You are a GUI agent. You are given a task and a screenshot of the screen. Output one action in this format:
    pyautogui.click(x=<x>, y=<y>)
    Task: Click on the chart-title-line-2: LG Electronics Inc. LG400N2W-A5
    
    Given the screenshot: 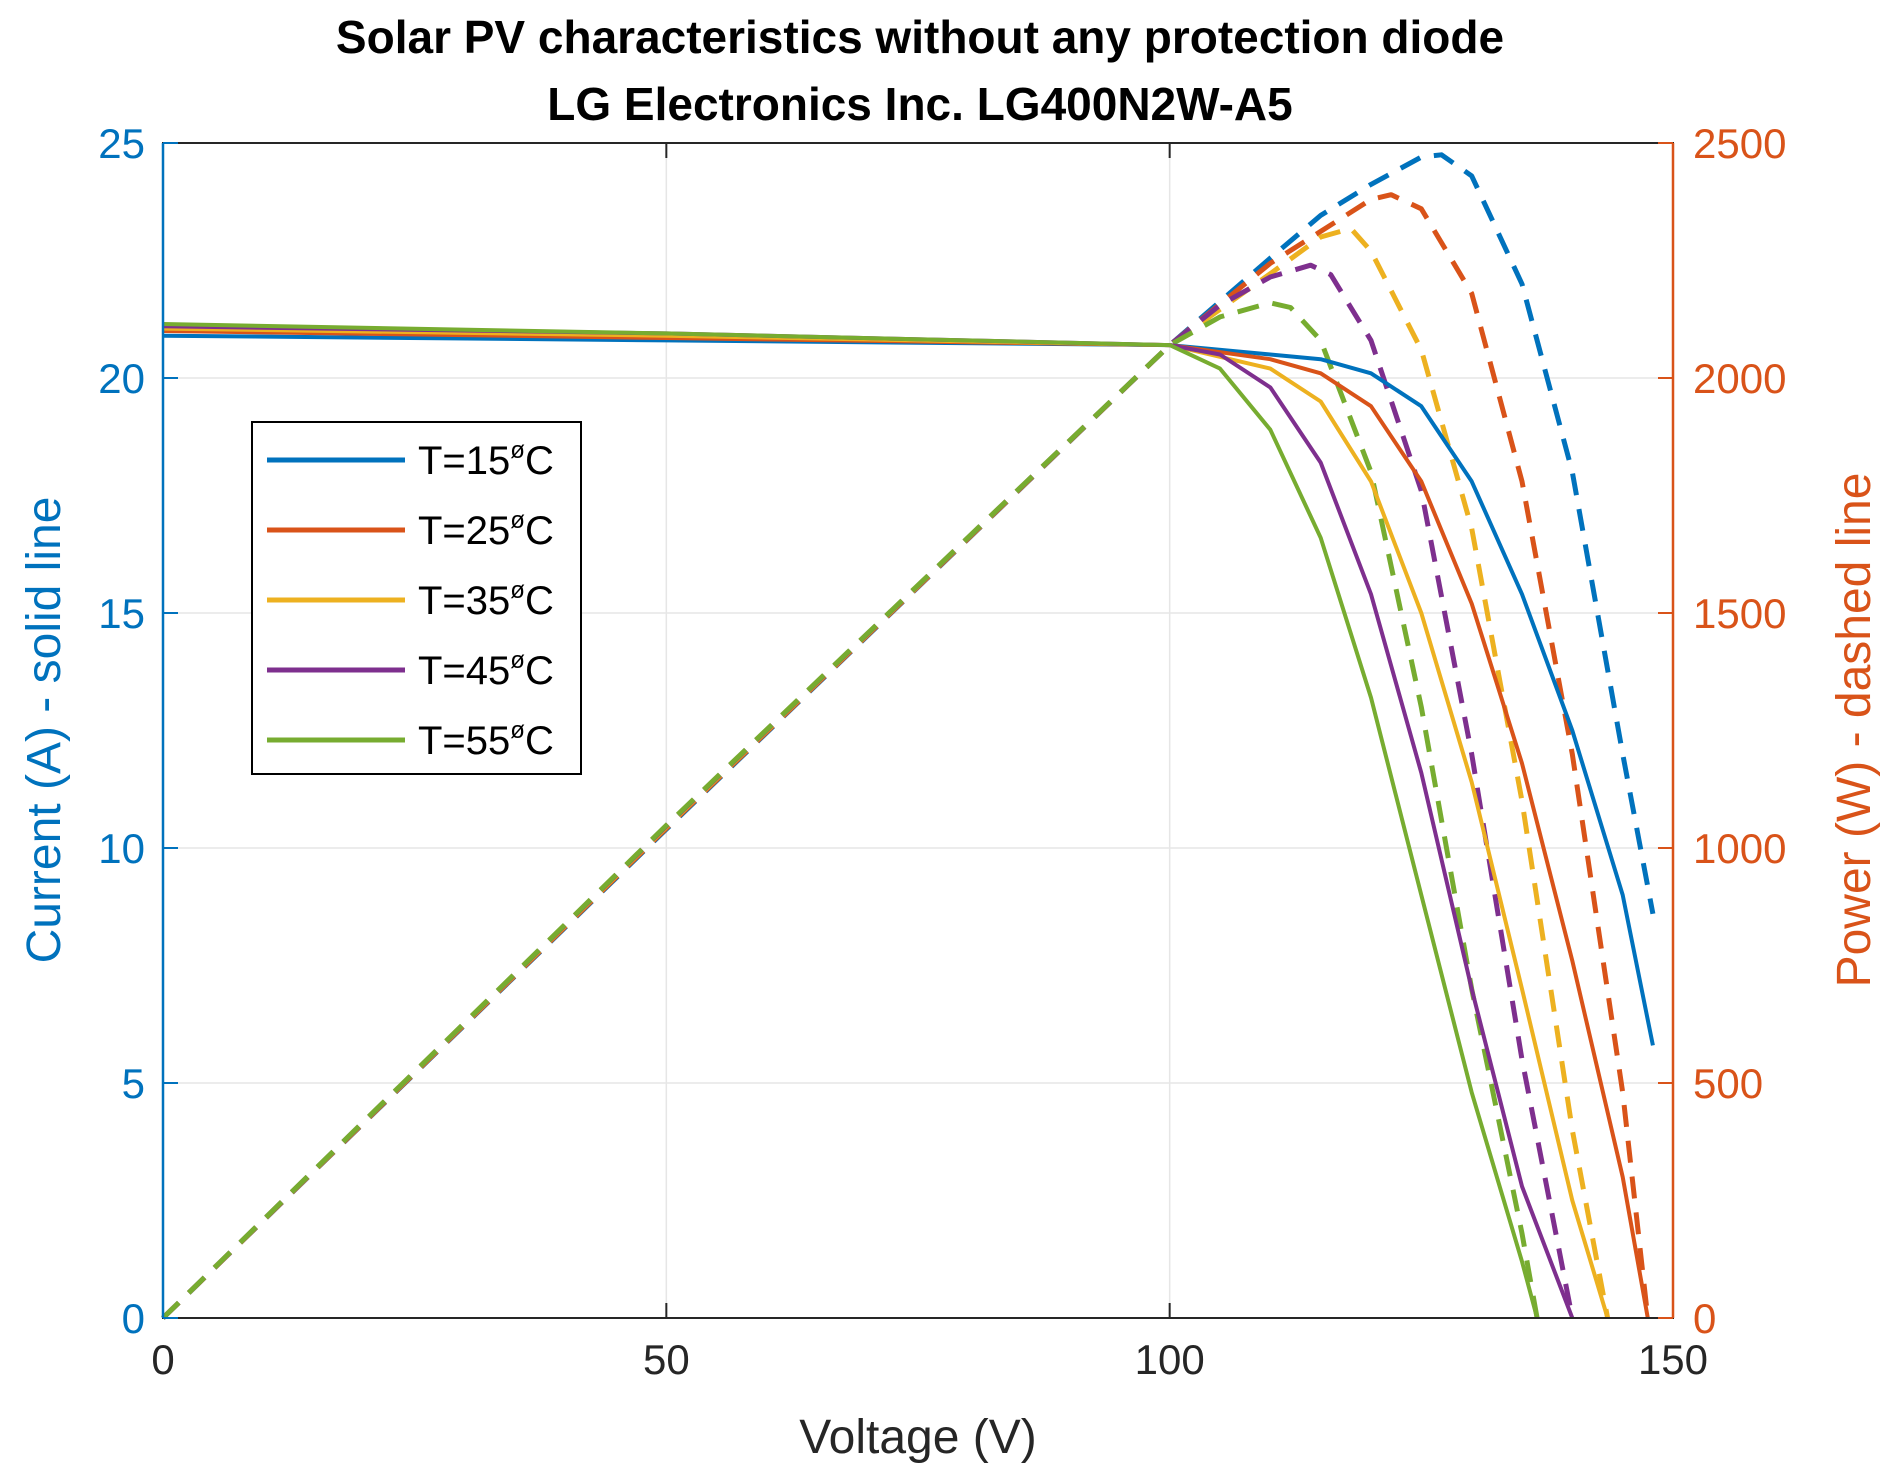 What is the action you would take?
    pyautogui.click(x=920, y=104)
    